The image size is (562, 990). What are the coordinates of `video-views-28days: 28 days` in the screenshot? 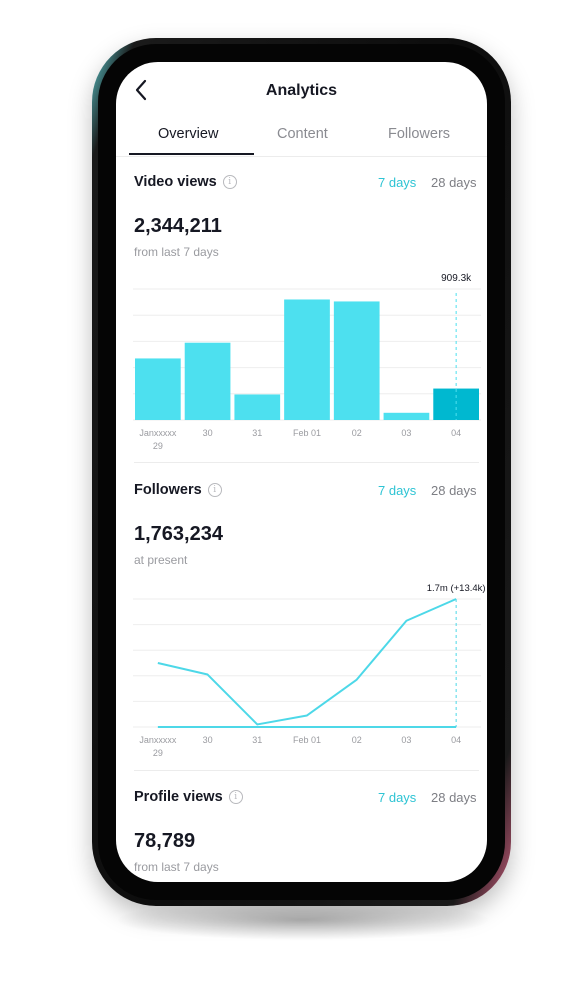 It's located at (454, 182).